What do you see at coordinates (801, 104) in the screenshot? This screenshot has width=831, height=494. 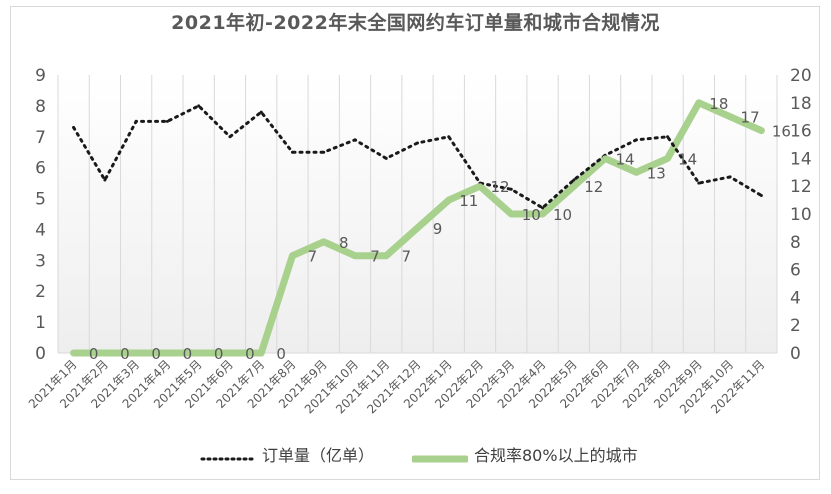 I see `y-right-tick-label: 18` at bounding box center [801, 104].